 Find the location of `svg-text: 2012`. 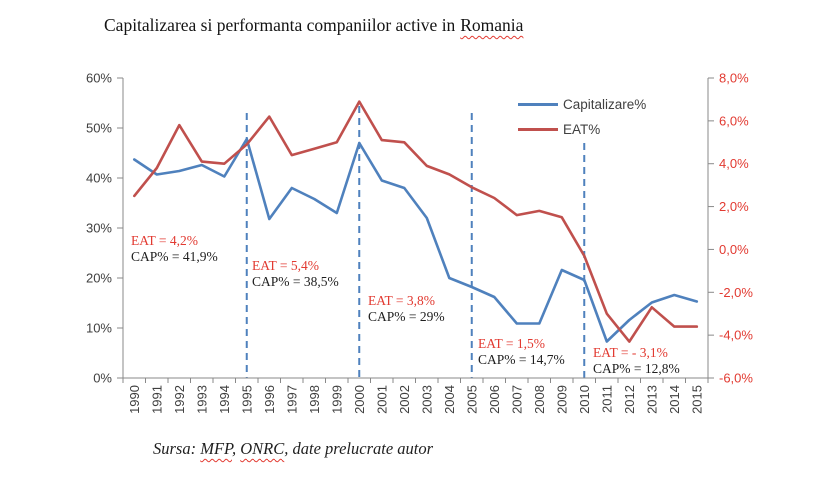

svg-text: 2012 is located at coordinates (629, 399).